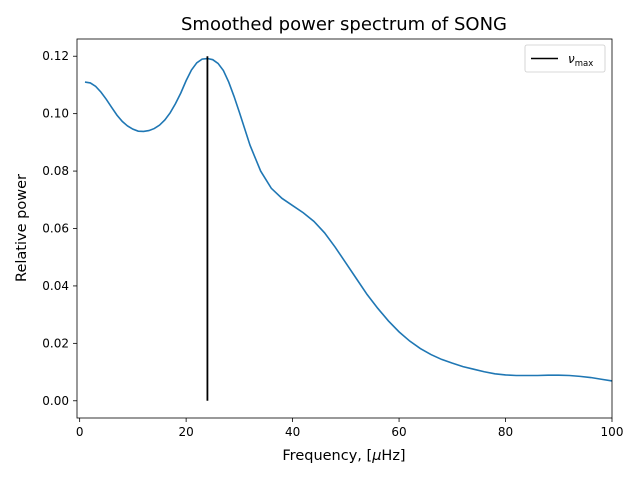  Describe the element at coordinates (55, 286) in the screenshot. I see `y-tick-label: 0.04` at that location.